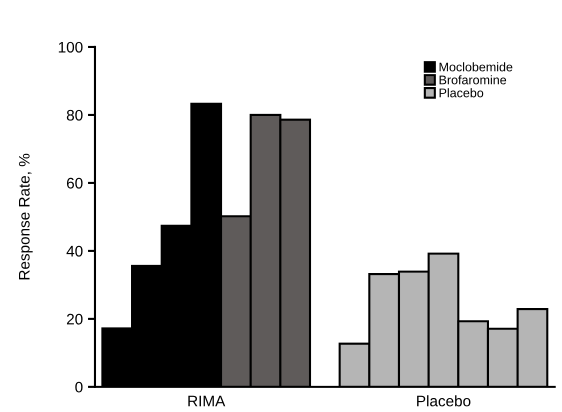 The width and height of the screenshot is (562, 412). Describe the element at coordinates (70, 47) in the screenshot. I see `y-tick-label: 100` at that location.